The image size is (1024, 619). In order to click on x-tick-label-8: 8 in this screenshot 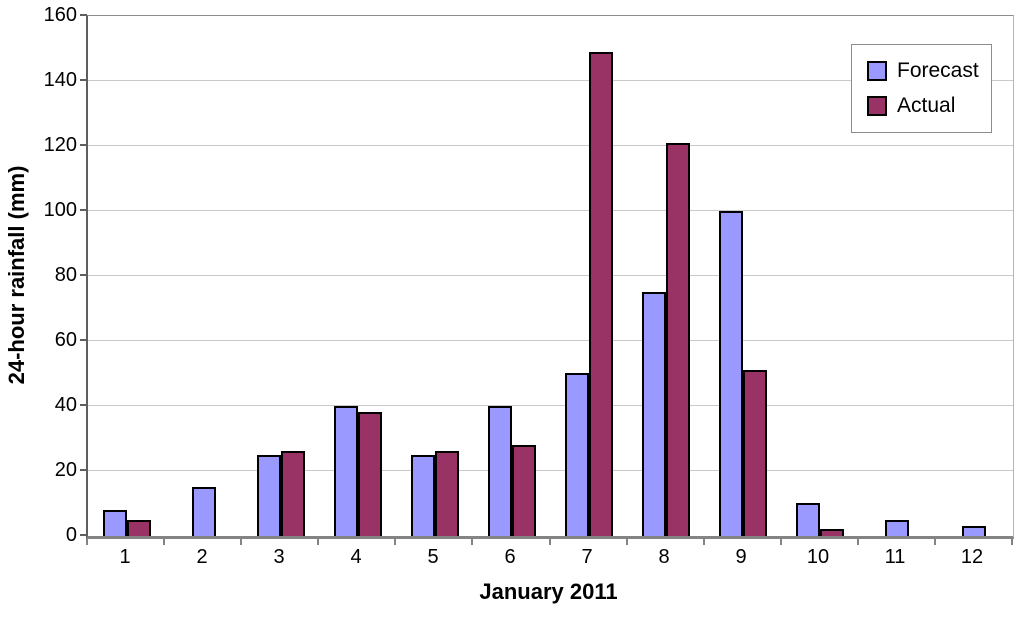, I will do `click(664, 557)`.